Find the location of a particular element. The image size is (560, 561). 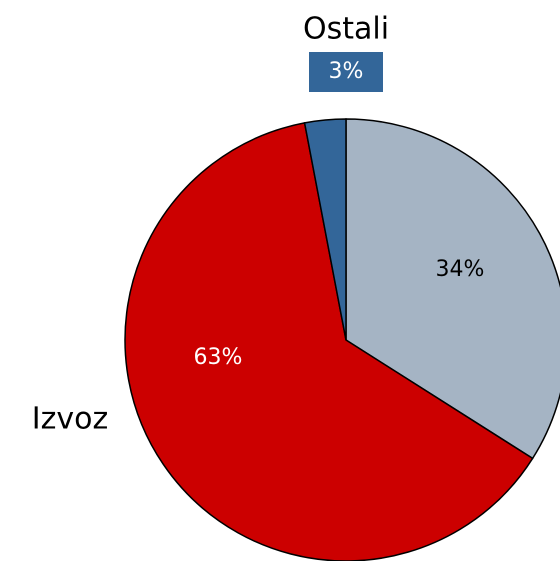

pie-slice is located at coordinates (325, 229).